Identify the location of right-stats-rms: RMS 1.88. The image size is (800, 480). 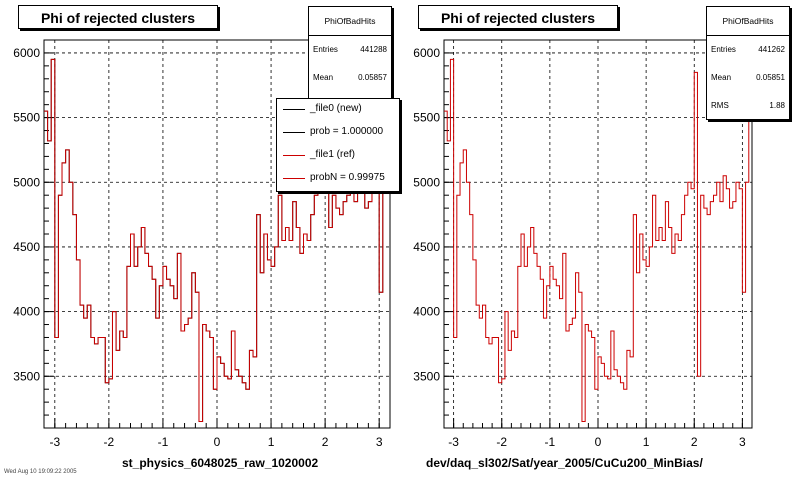
(748, 106).